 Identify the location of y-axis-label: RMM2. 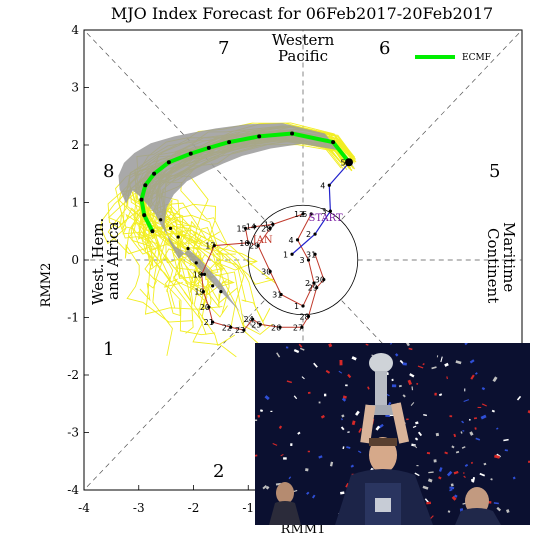
(46, 285).